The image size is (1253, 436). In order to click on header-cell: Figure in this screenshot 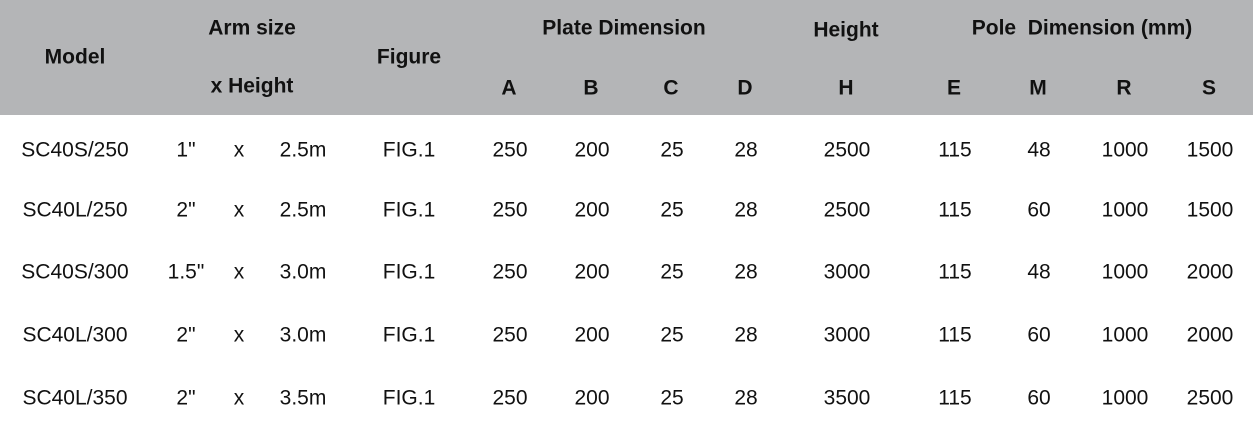, I will do `click(409, 57)`.